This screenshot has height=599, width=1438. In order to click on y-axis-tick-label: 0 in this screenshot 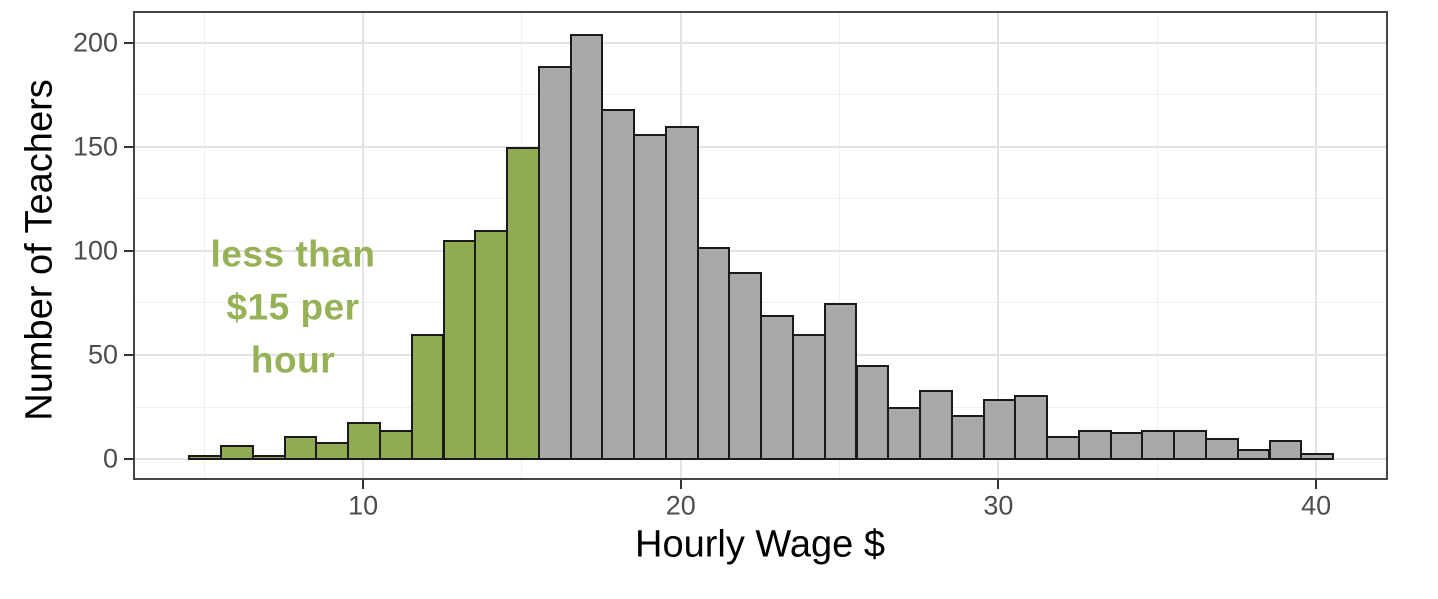, I will do `click(110, 458)`.